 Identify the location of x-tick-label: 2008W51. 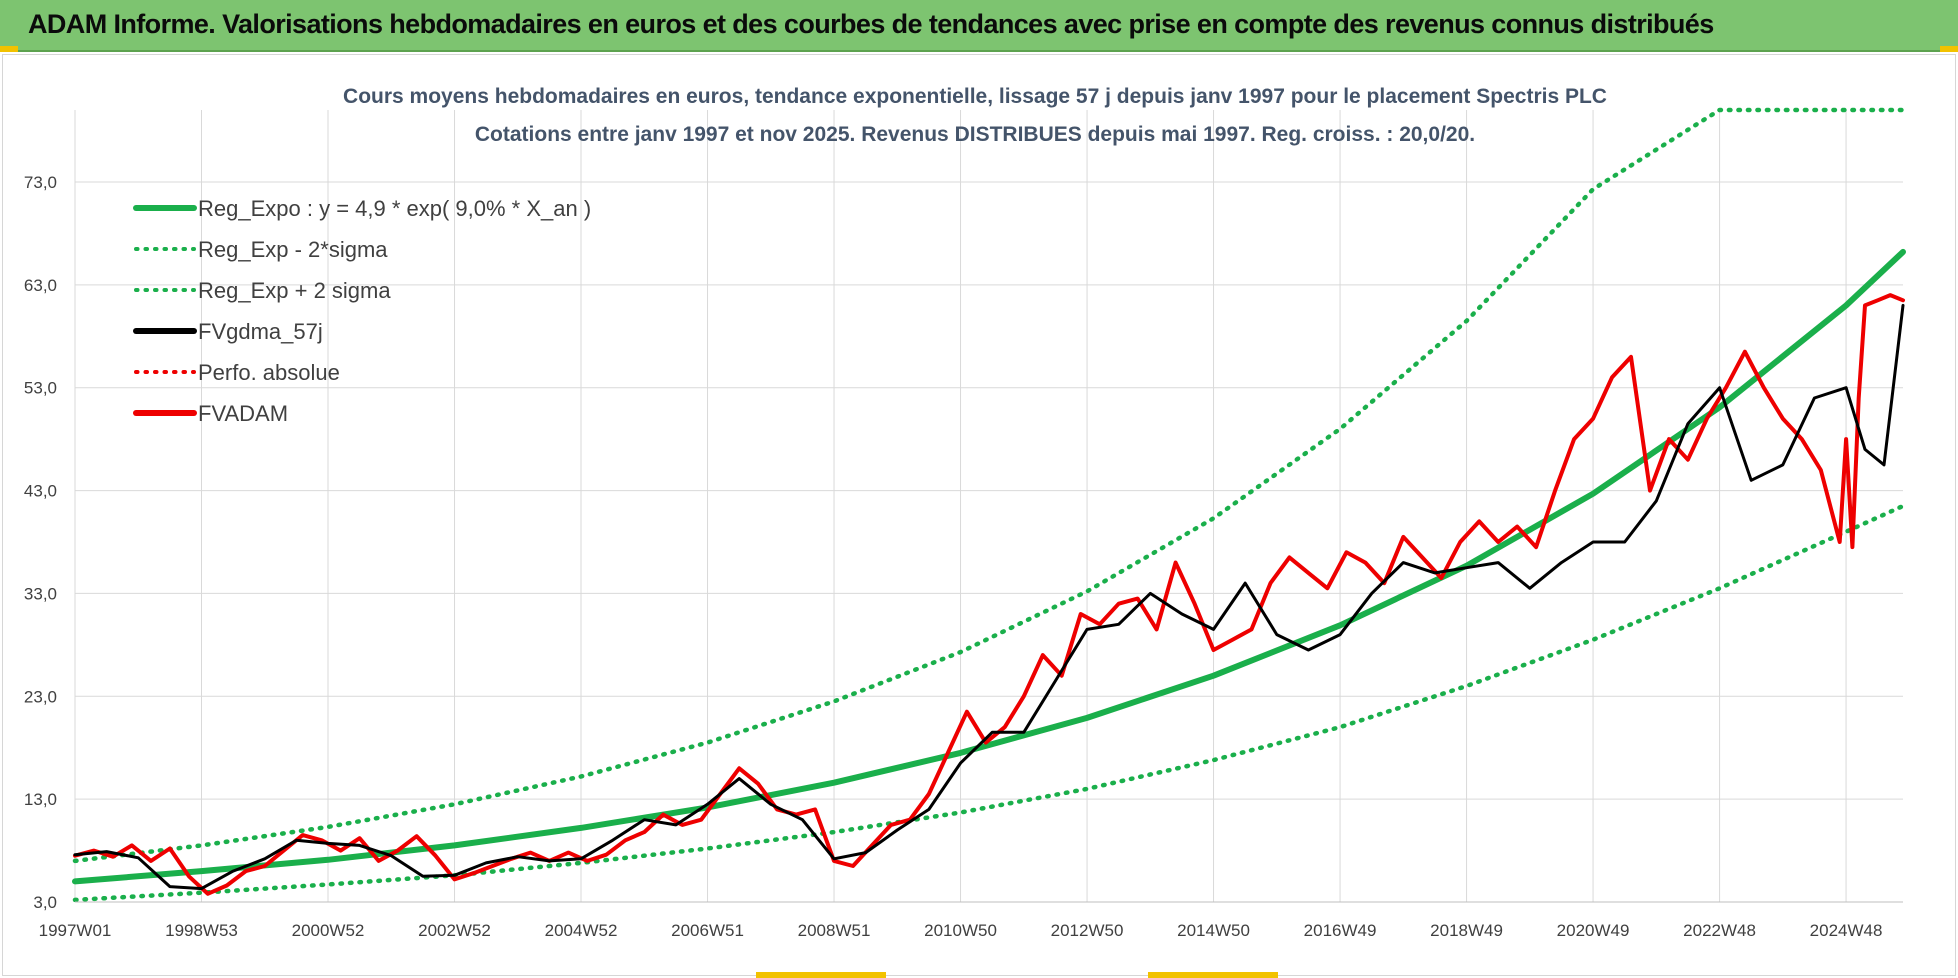
(834, 930).